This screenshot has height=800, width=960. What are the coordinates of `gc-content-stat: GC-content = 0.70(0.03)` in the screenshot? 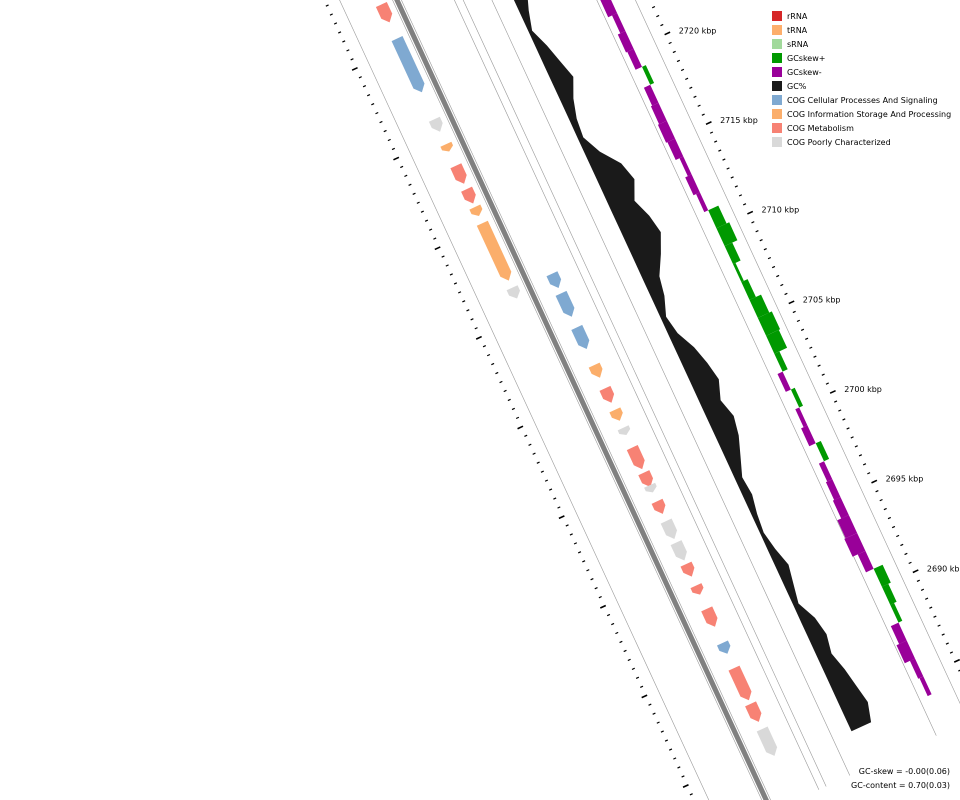 It's located at (900, 785).